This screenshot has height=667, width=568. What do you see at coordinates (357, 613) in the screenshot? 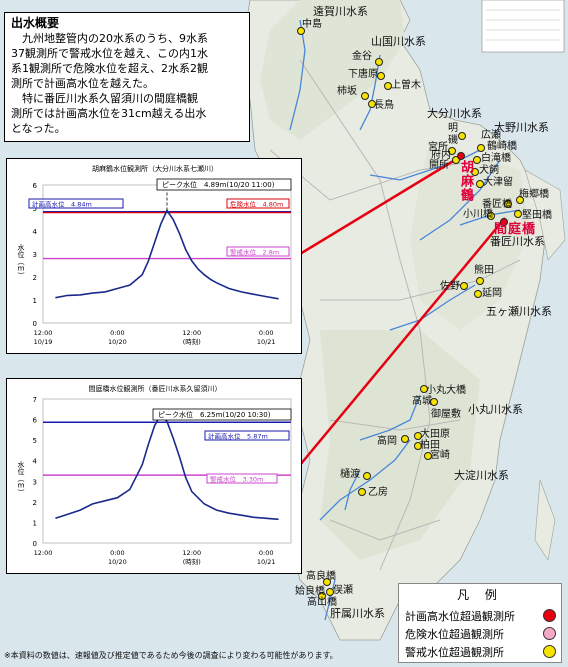
I see `river-label-kimotsuki: 肝属川水系` at bounding box center [357, 613].